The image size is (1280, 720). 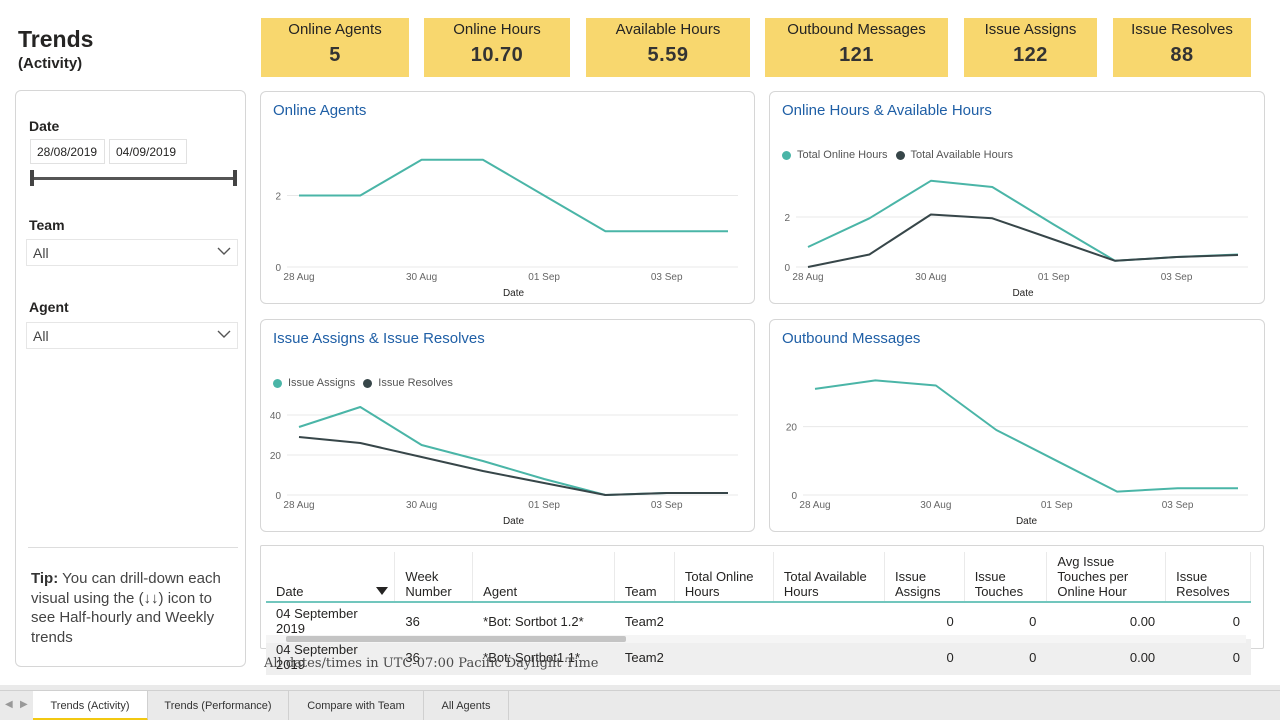 I want to click on chevron-down-icon, so click(x=224, y=251).